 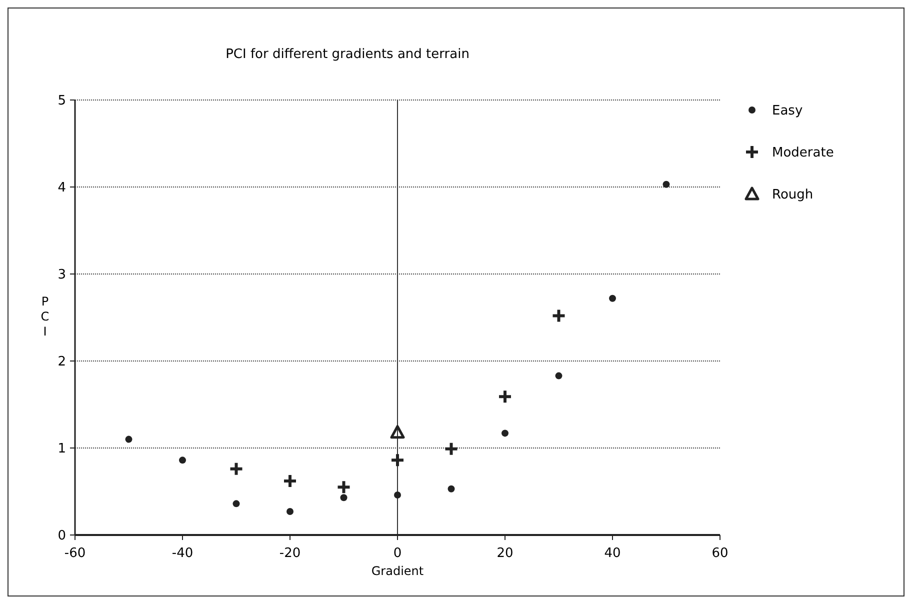 I want to click on y-tick-label: 4, so click(x=62, y=188).